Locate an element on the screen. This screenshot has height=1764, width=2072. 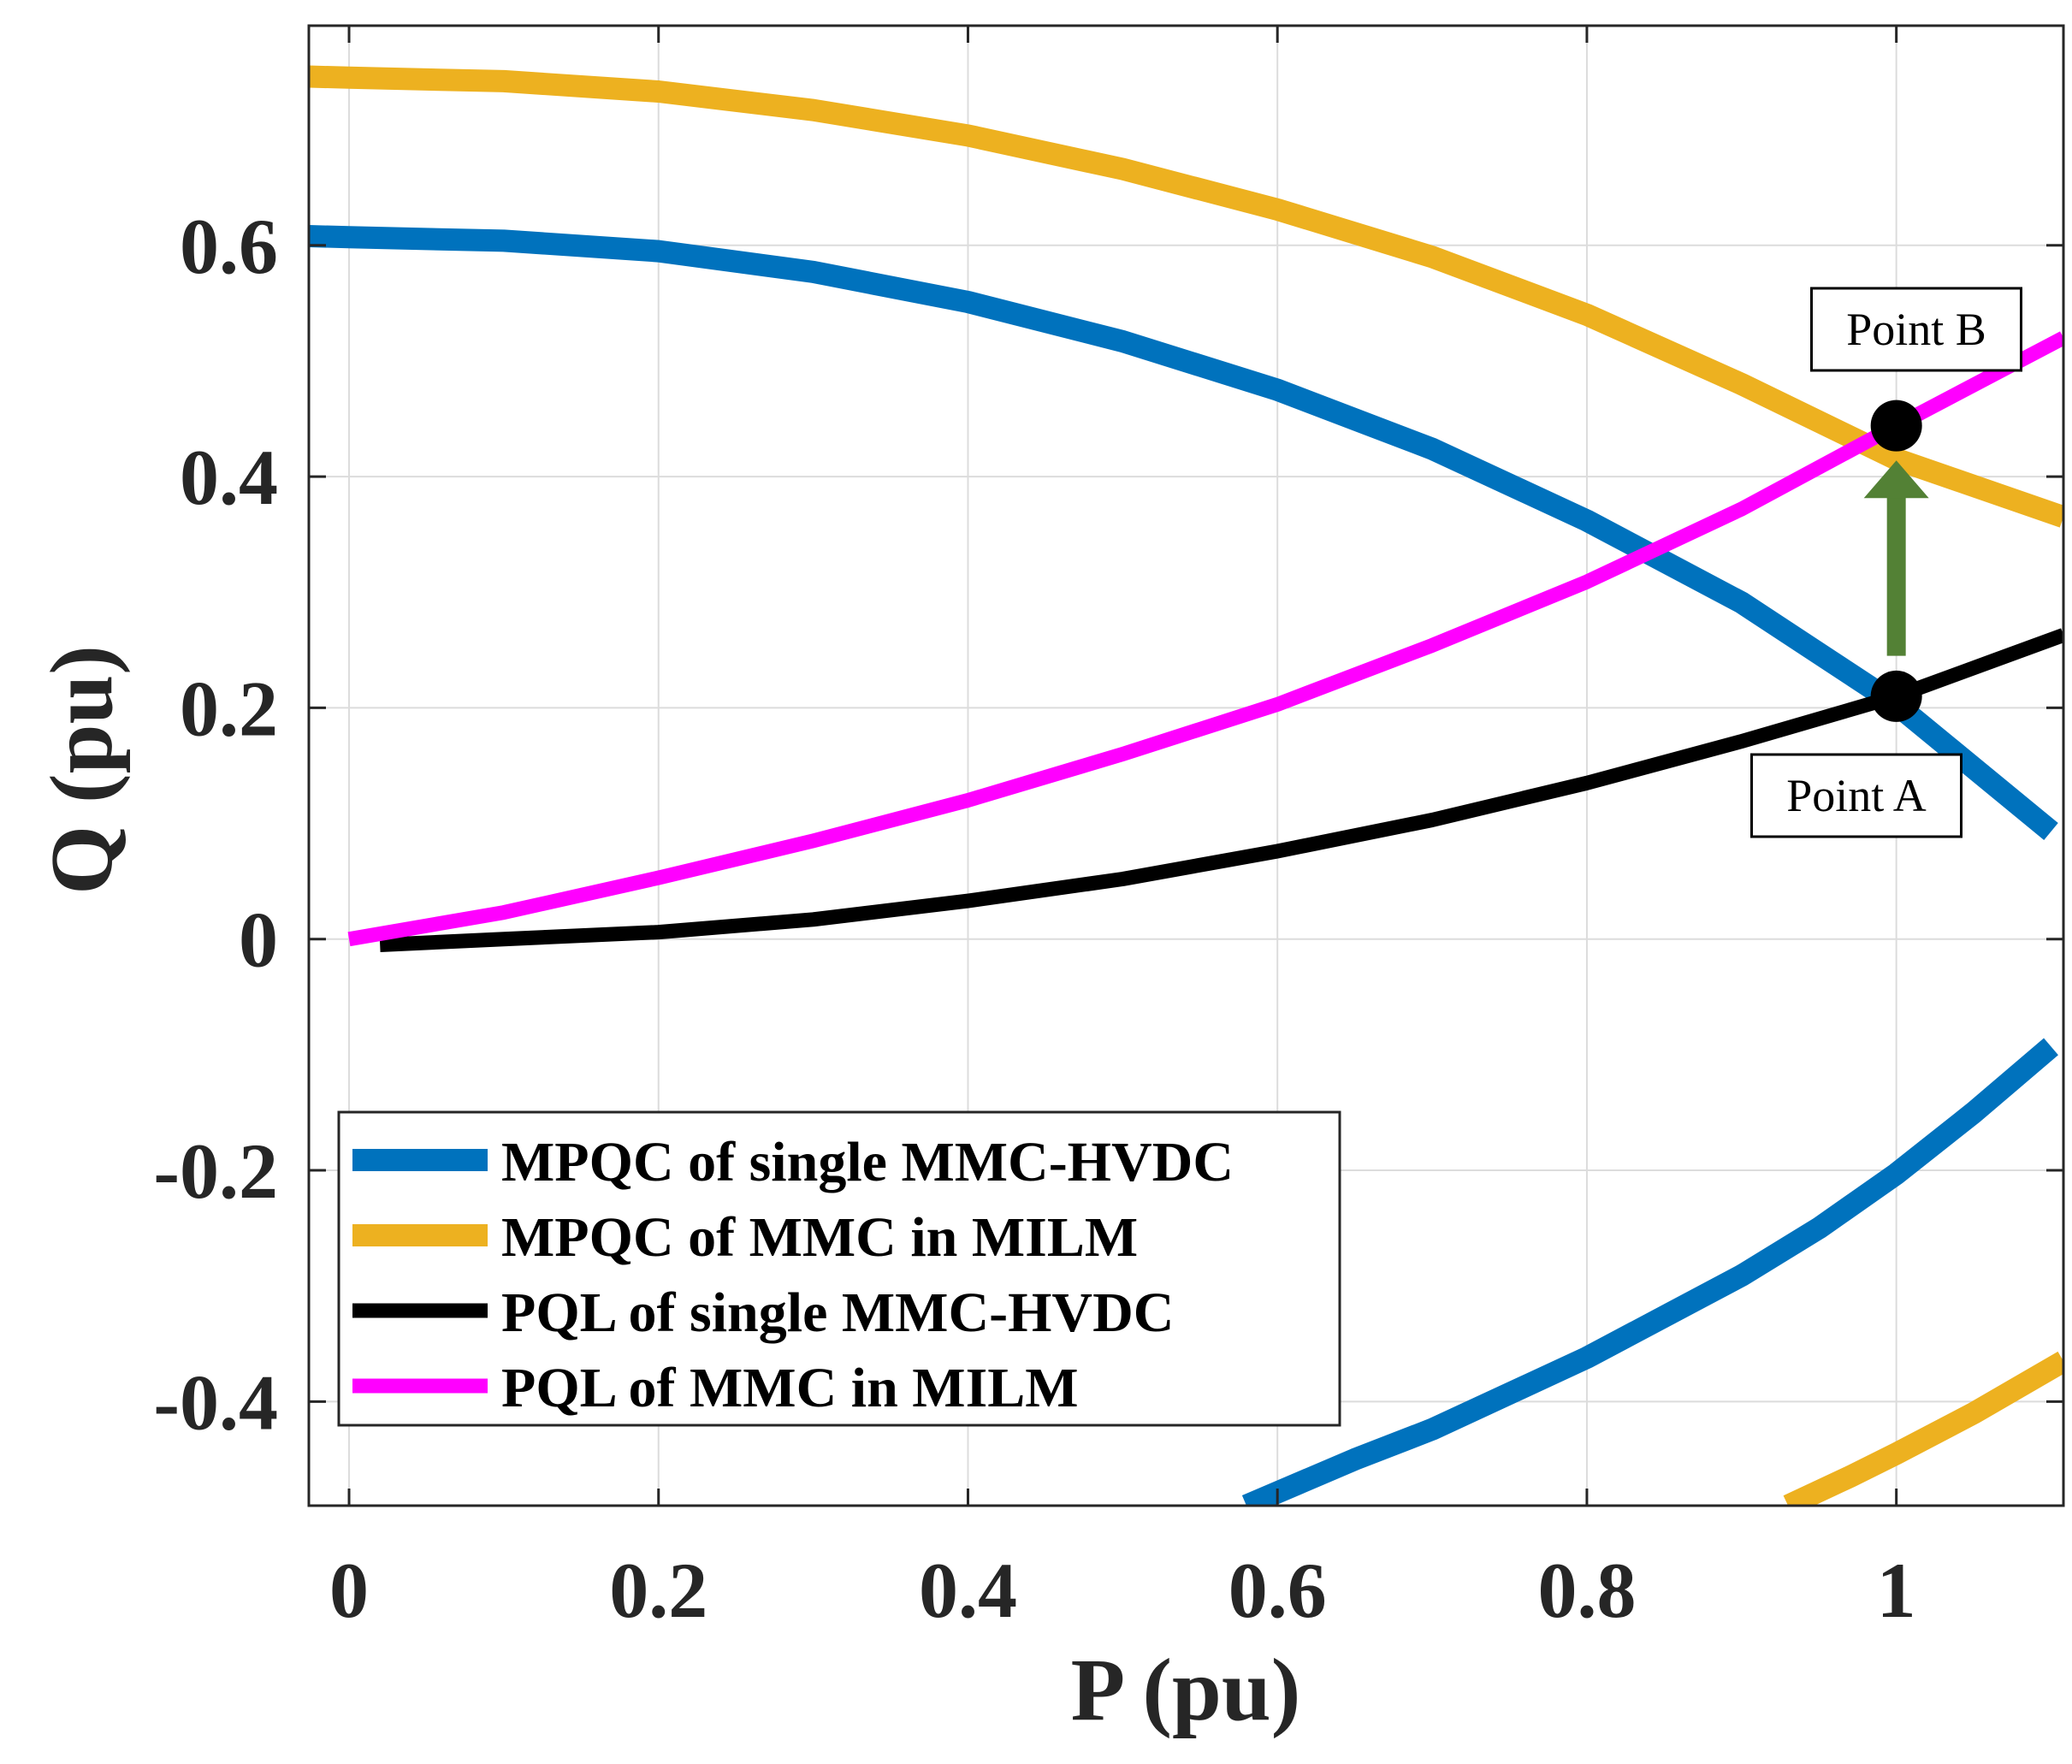
y-tick-label: 0 is located at coordinates (258, 941).